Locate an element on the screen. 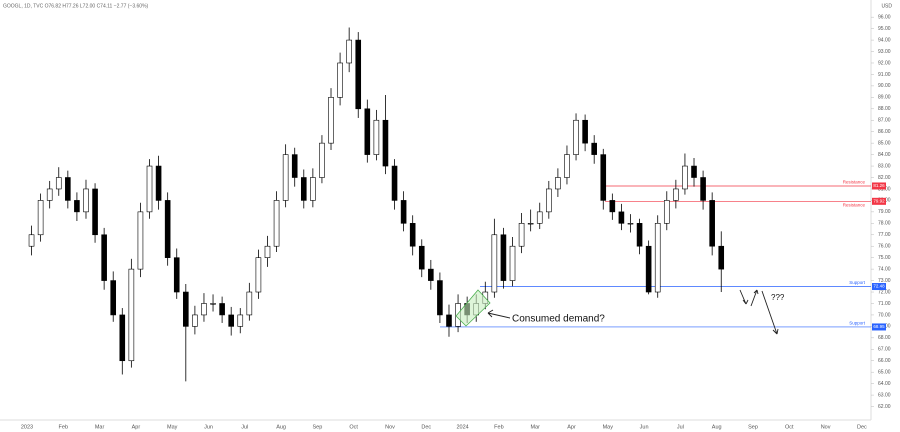  y-tick-label: 78.00 is located at coordinates (884, 224).